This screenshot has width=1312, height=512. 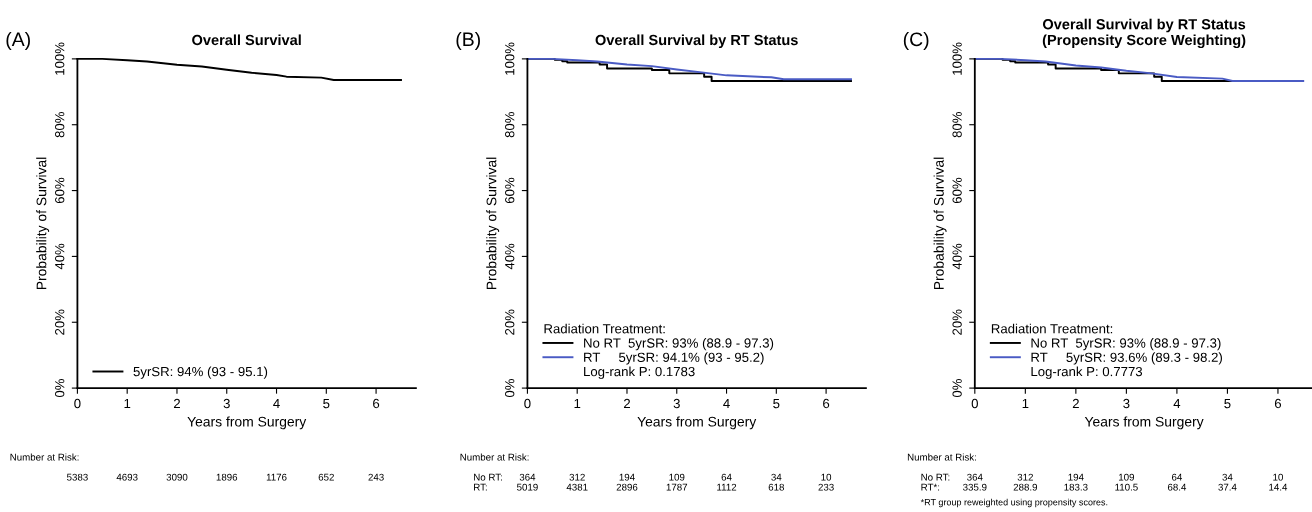 I want to click on text: 14.4, so click(x=1278, y=487).